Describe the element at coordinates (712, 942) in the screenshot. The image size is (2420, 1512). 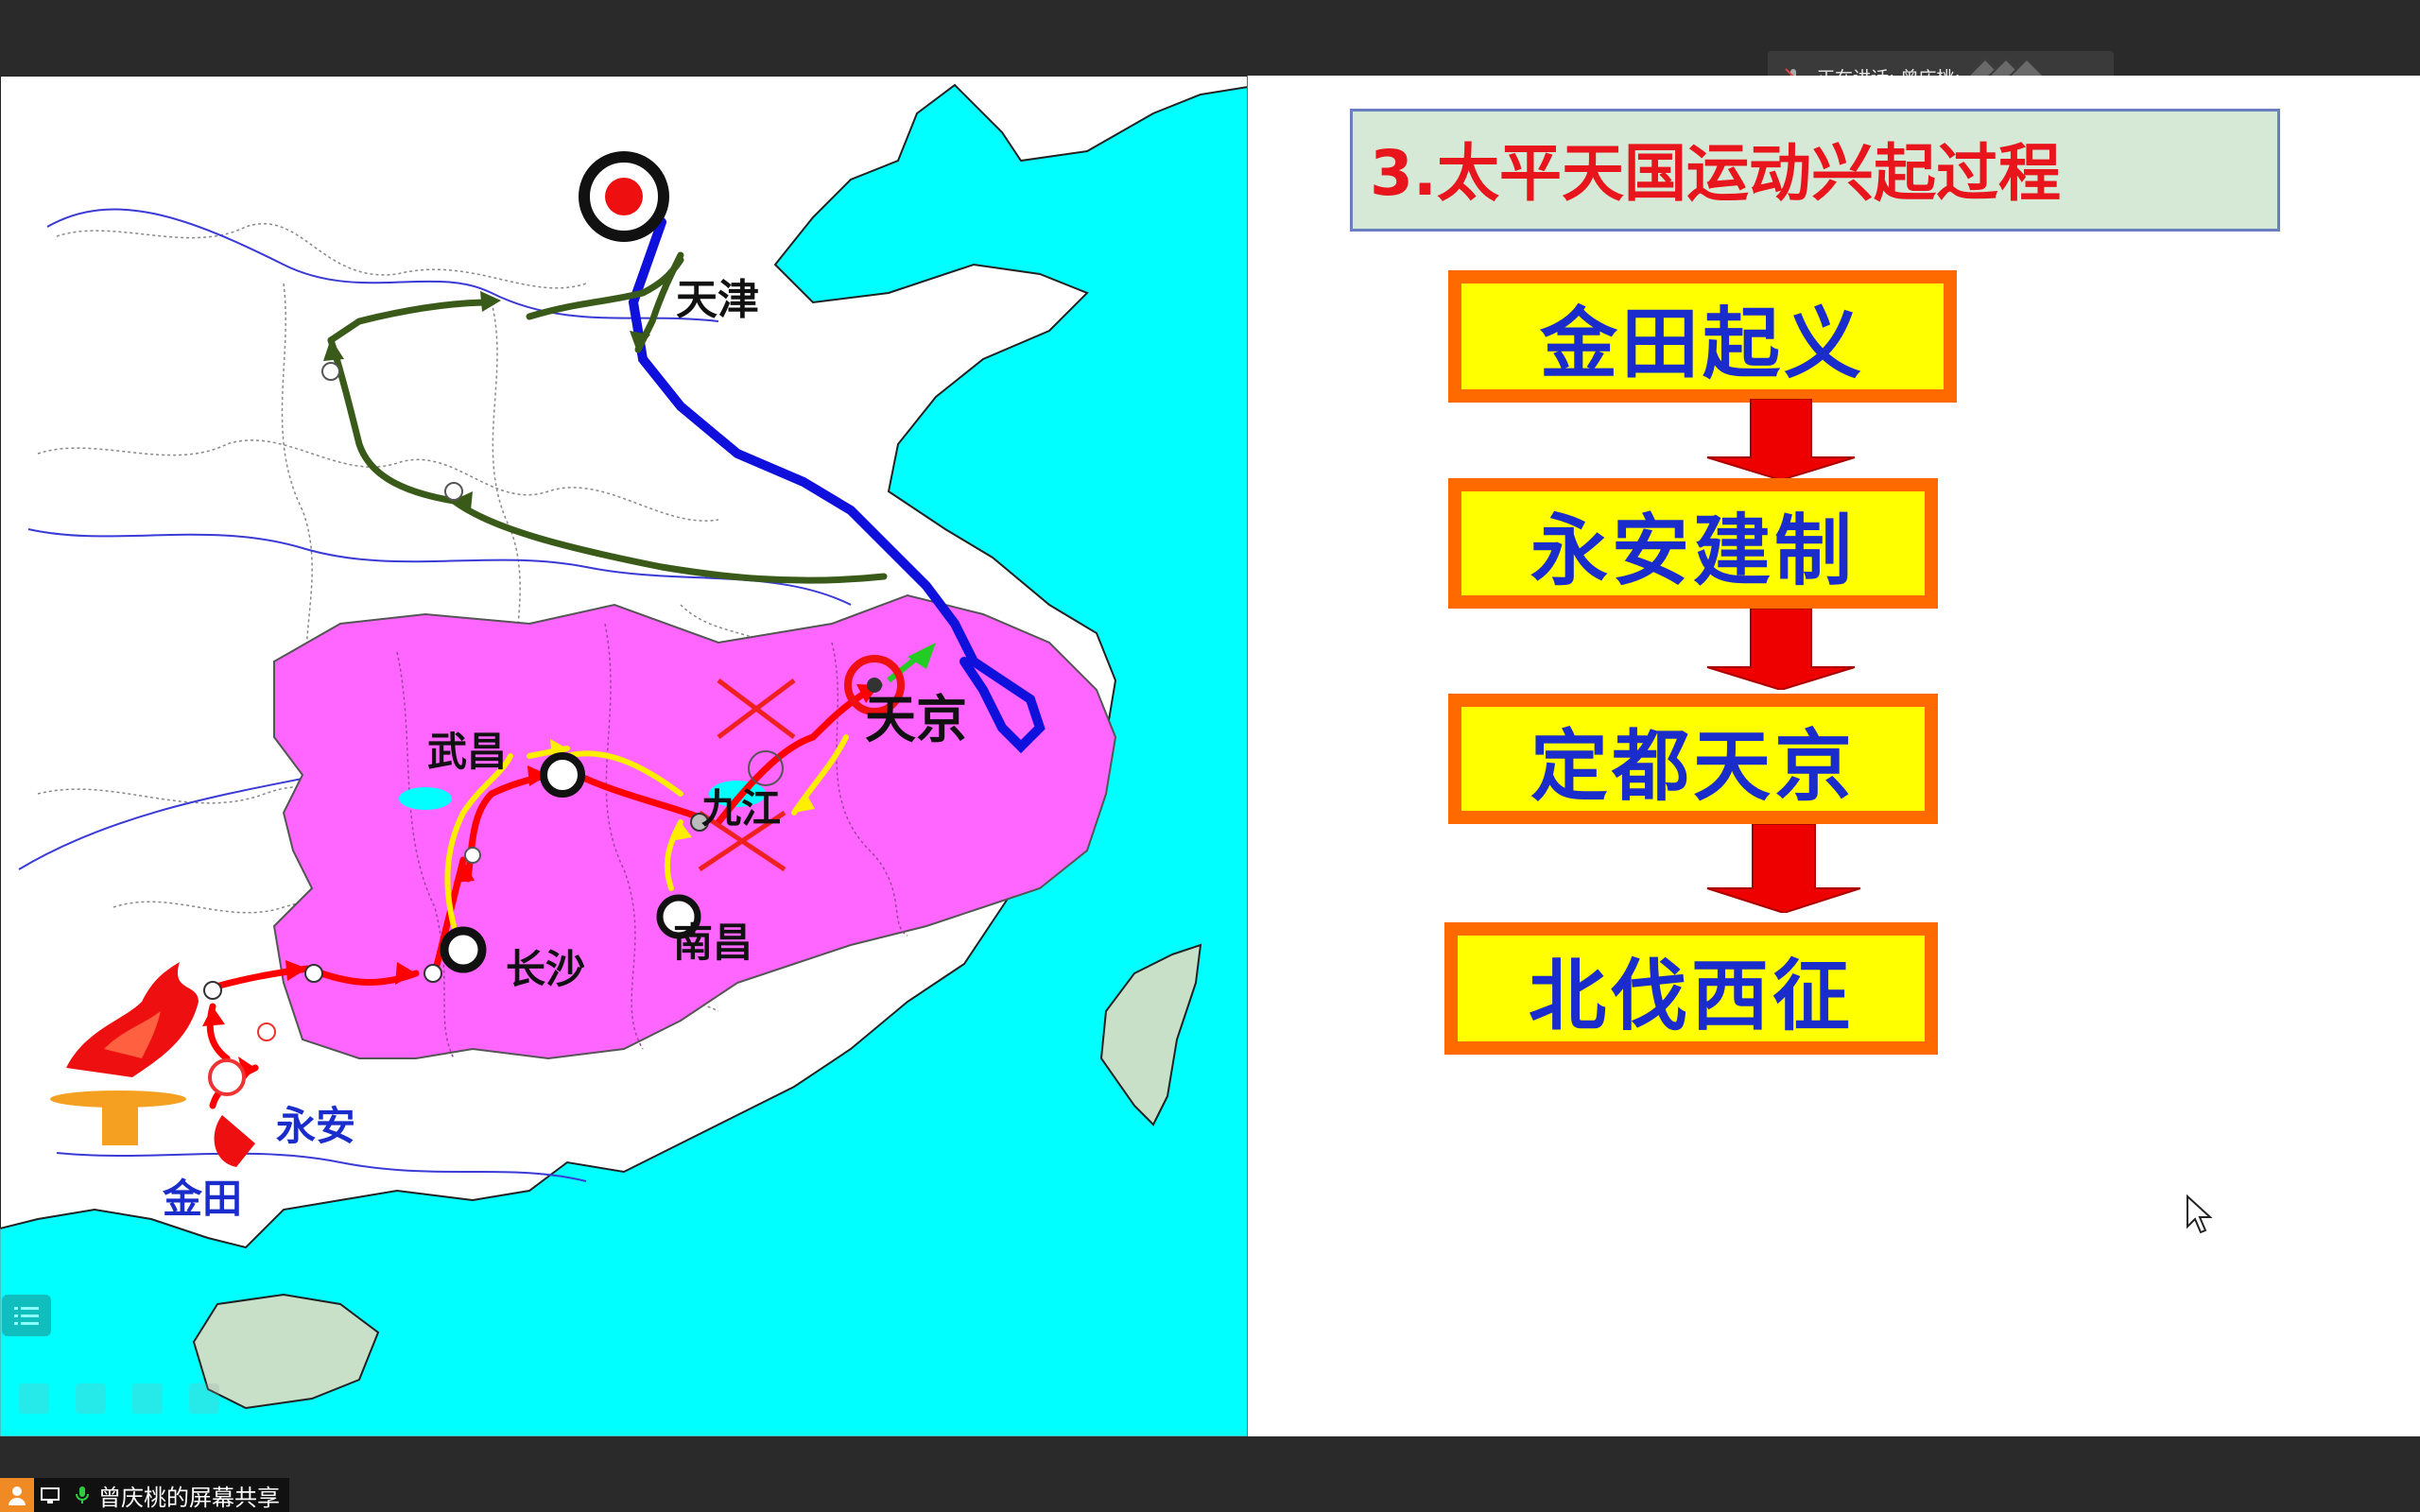
I see `label-nanchang: 南昌` at that location.